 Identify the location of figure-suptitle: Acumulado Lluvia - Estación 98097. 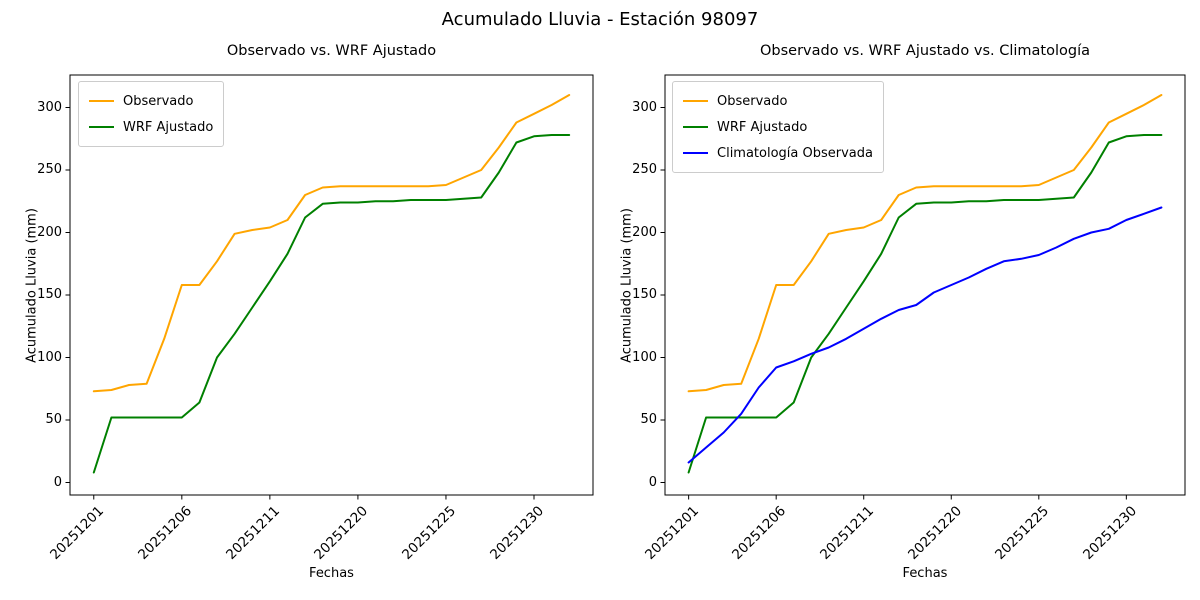
(600, 19).